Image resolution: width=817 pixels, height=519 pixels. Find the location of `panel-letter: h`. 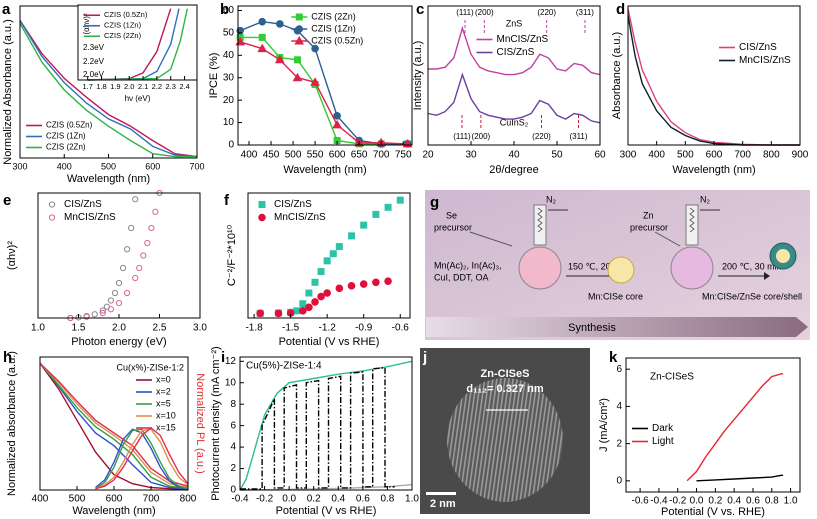

panel-letter: h is located at coordinates (7, 357).